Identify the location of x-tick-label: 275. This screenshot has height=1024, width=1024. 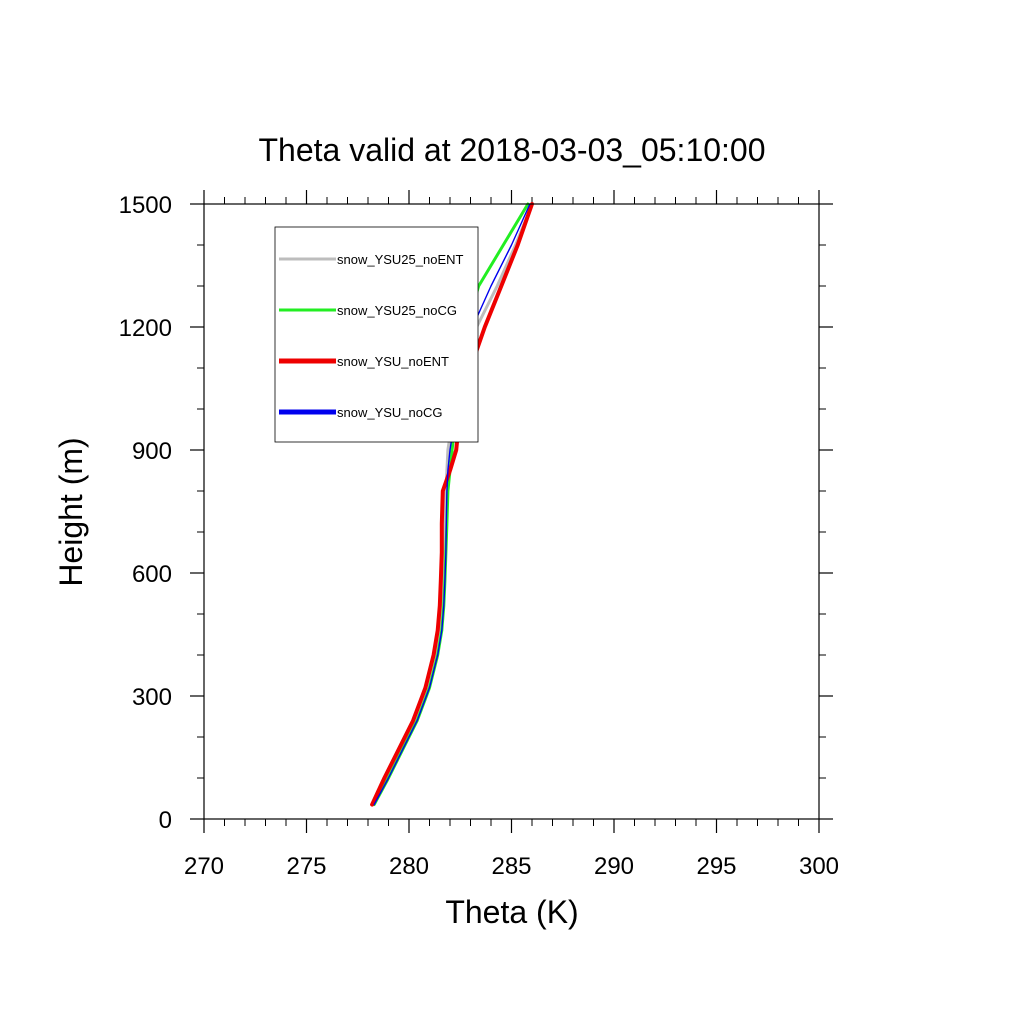
(306, 866).